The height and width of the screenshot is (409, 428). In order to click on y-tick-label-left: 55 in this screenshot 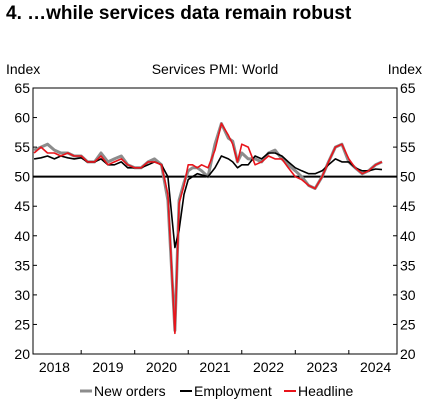, I will do `click(22, 147)`.